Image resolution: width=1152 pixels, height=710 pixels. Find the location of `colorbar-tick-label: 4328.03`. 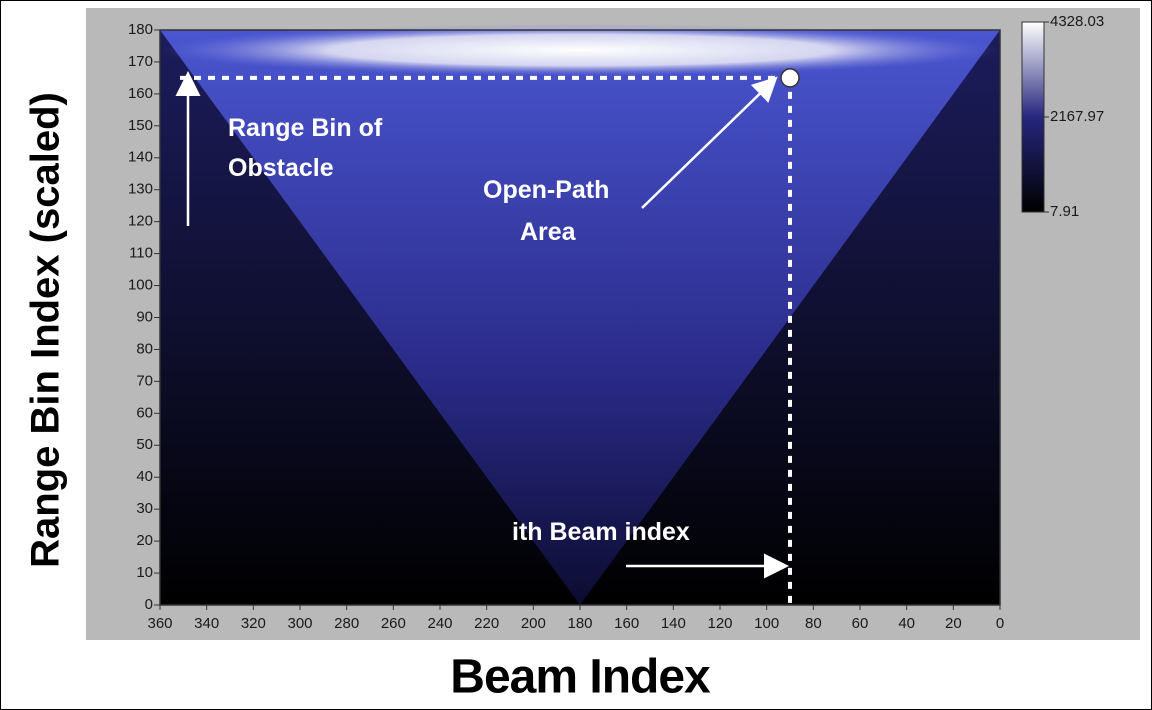

colorbar-tick-label: 4328.03 is located at coordinates (1077, 21).